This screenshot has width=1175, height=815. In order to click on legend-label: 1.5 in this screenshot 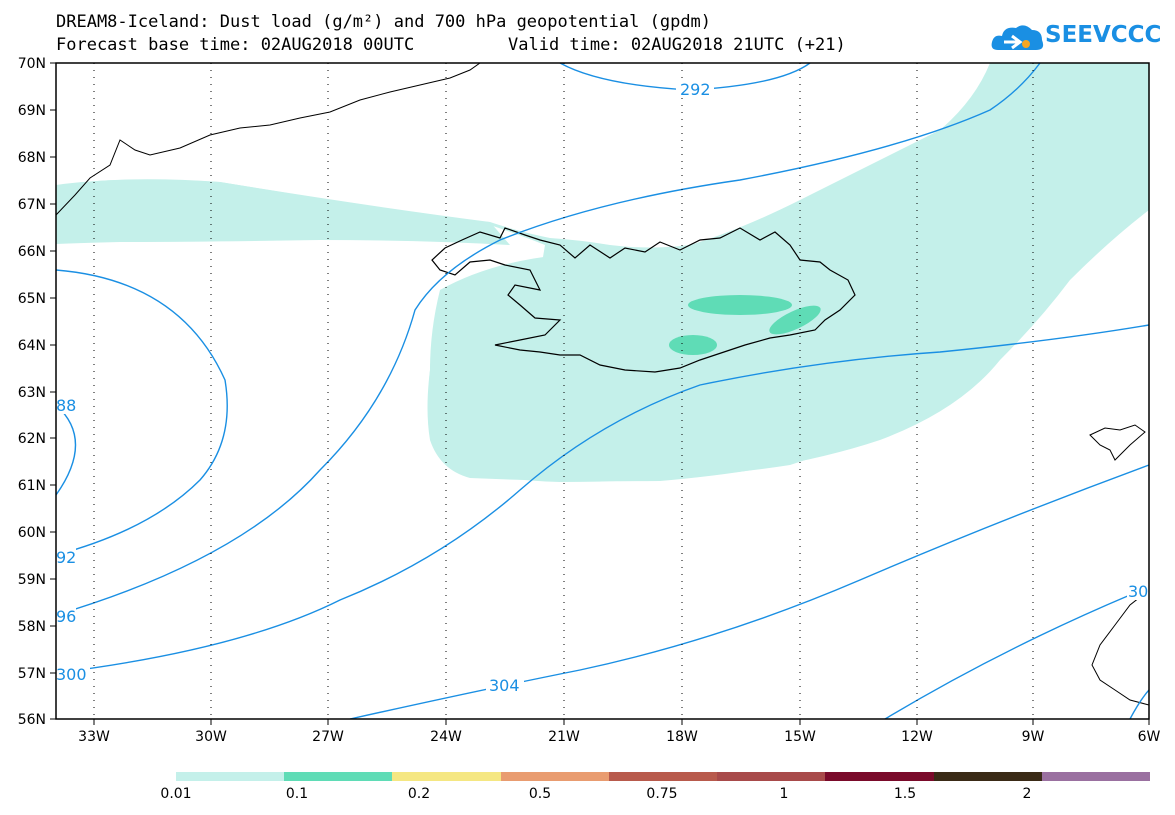, I will do `click(905, 794)`.